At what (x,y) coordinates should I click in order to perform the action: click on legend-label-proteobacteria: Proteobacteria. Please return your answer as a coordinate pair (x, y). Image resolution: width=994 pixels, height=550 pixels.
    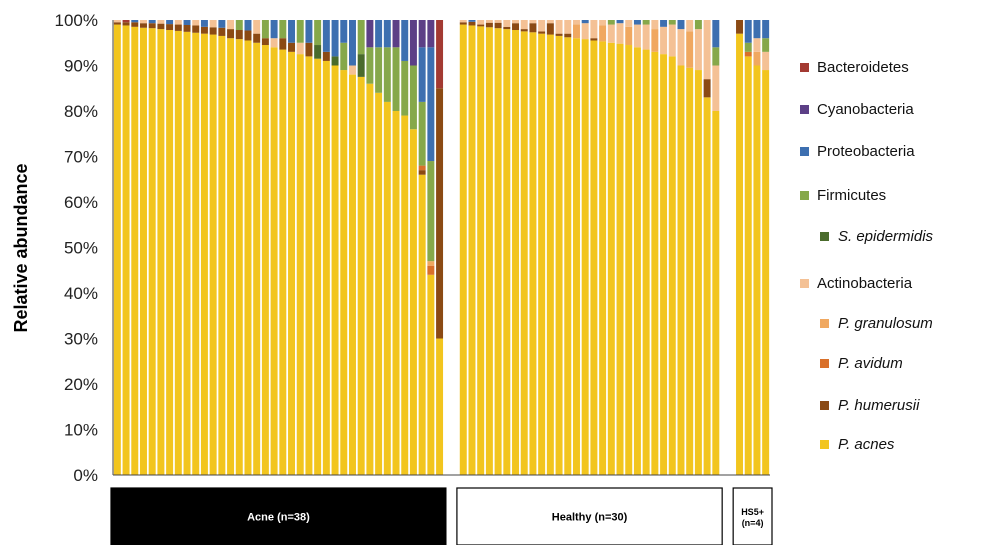
    Looking at the image, I should click on (866, 151).